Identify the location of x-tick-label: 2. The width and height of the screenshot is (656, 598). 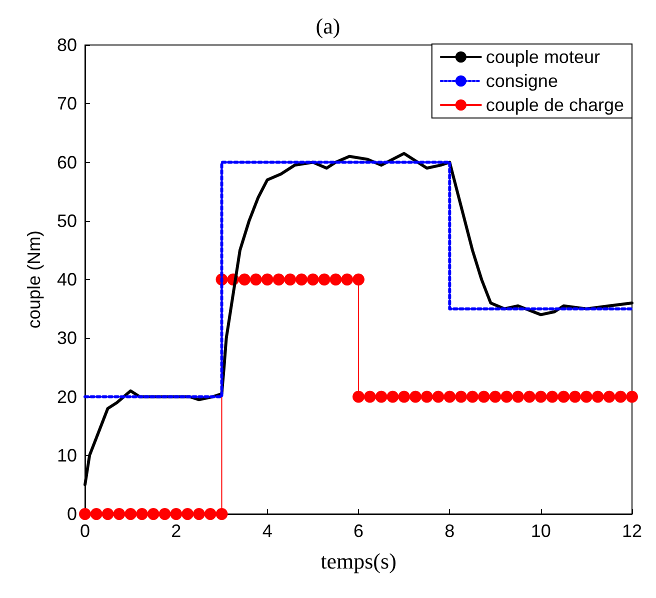
(176, 531).